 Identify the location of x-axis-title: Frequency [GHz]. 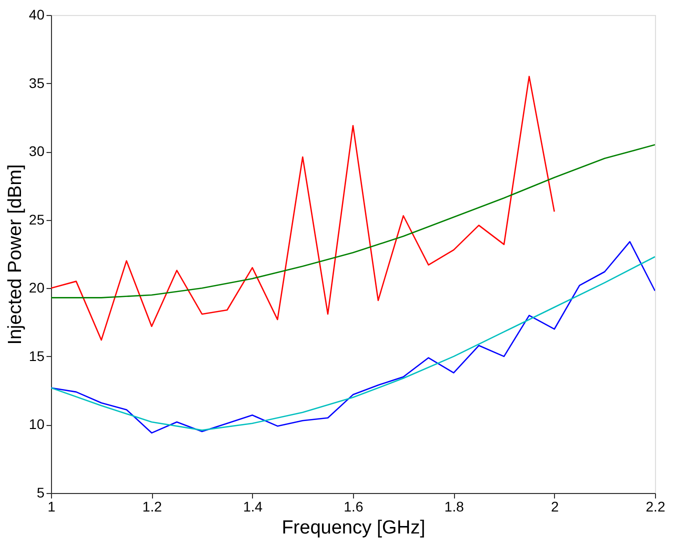
(354, 528).